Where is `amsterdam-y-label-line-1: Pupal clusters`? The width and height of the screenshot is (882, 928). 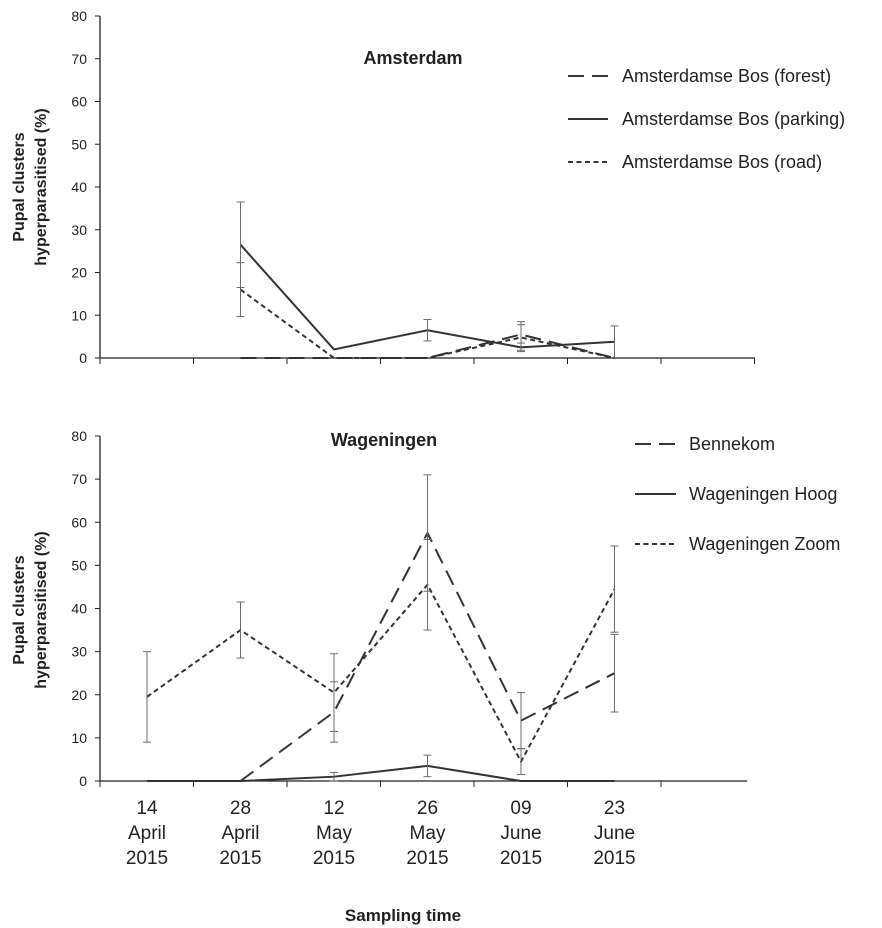
amsterdam-y-label-line-1: Pupal clusters is located at coordinates (19, 186).